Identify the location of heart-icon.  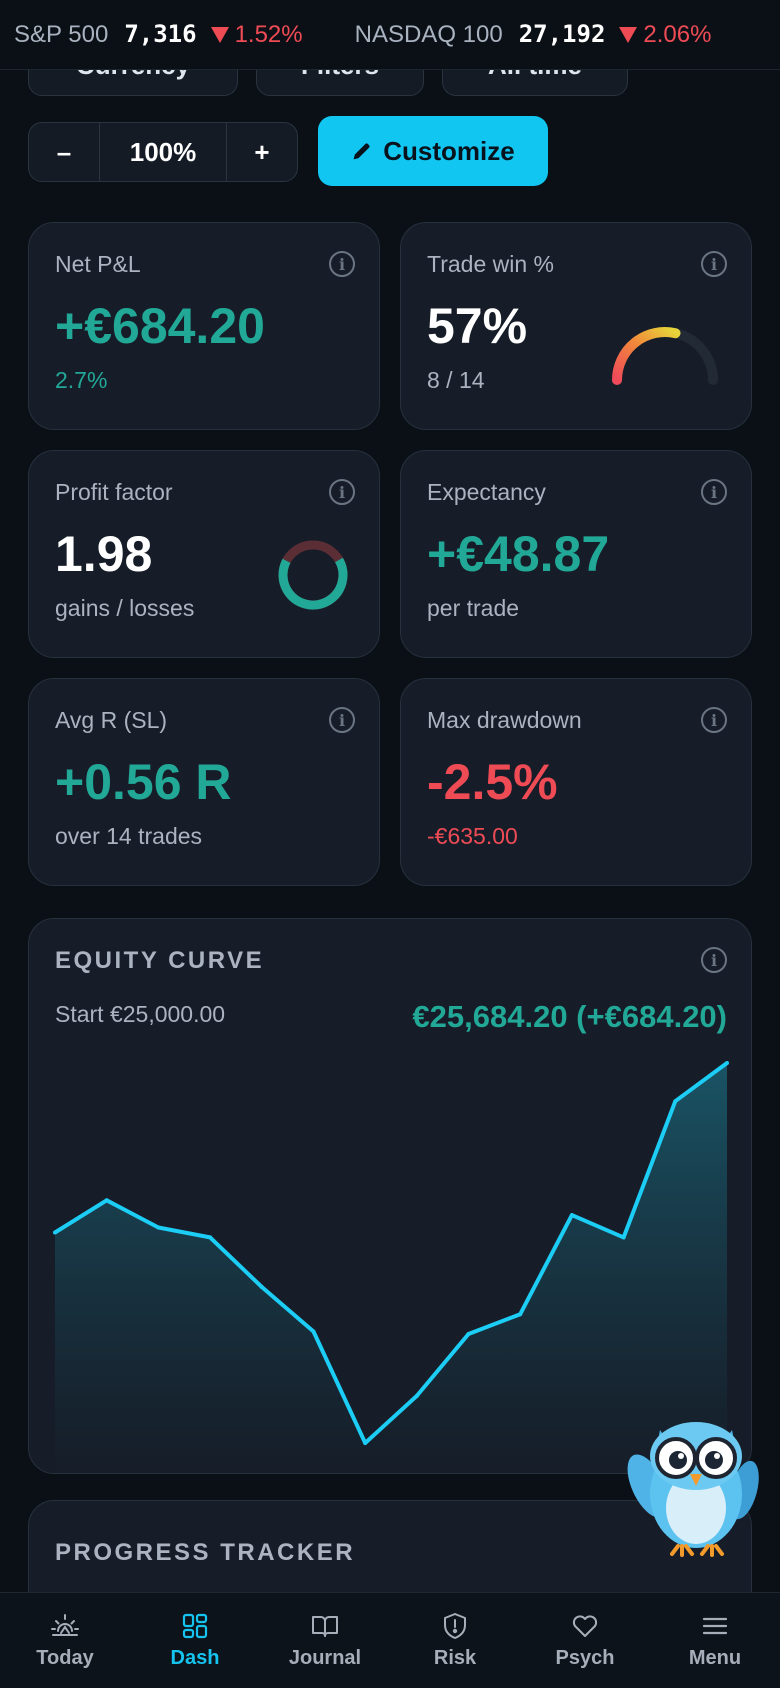
(585, 1626).